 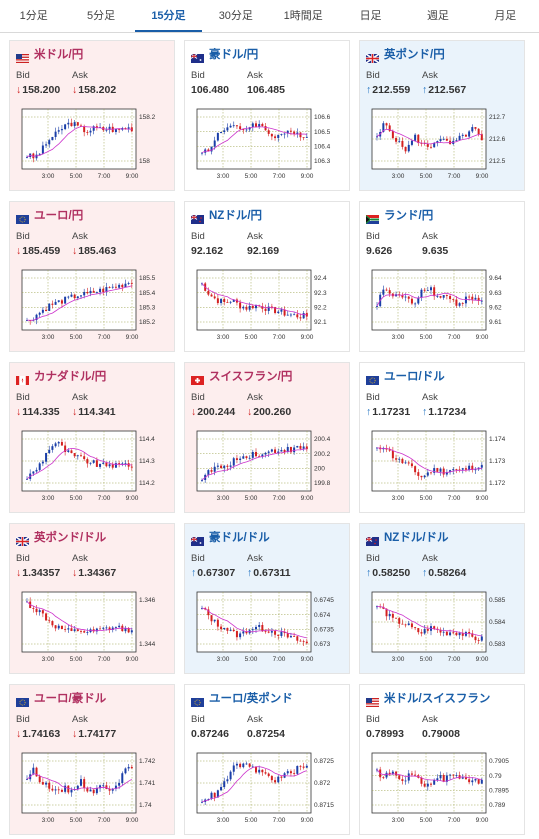 What do you see at coordinates (80, 75) in the screenshot?
I see `ask-label: Ask` at bounding box center [80, 75].